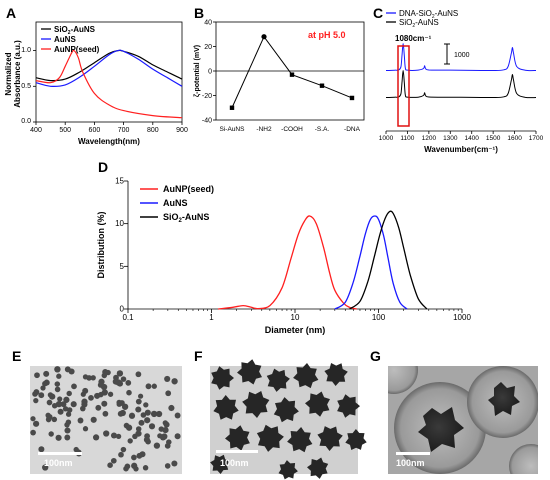  I want to click on panel-c-xtick-3: 1300, so click(450, 138).